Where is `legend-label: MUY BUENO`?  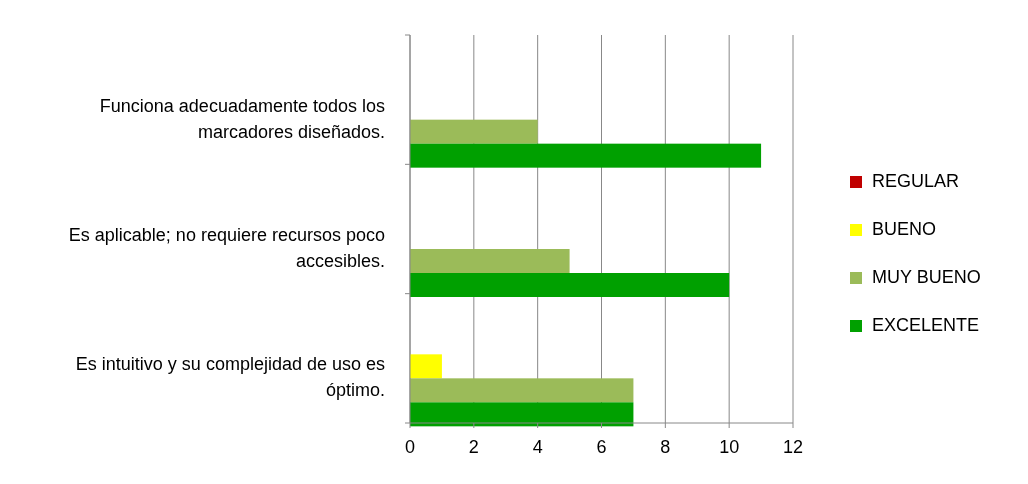 legend-label: MUY BUENO is located at coordinates (926, 276).